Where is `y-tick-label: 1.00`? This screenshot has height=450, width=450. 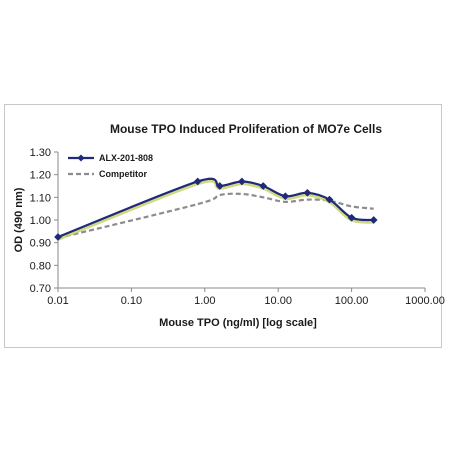 y-tick-label: 1.00 is located at coordinates (40, 221).